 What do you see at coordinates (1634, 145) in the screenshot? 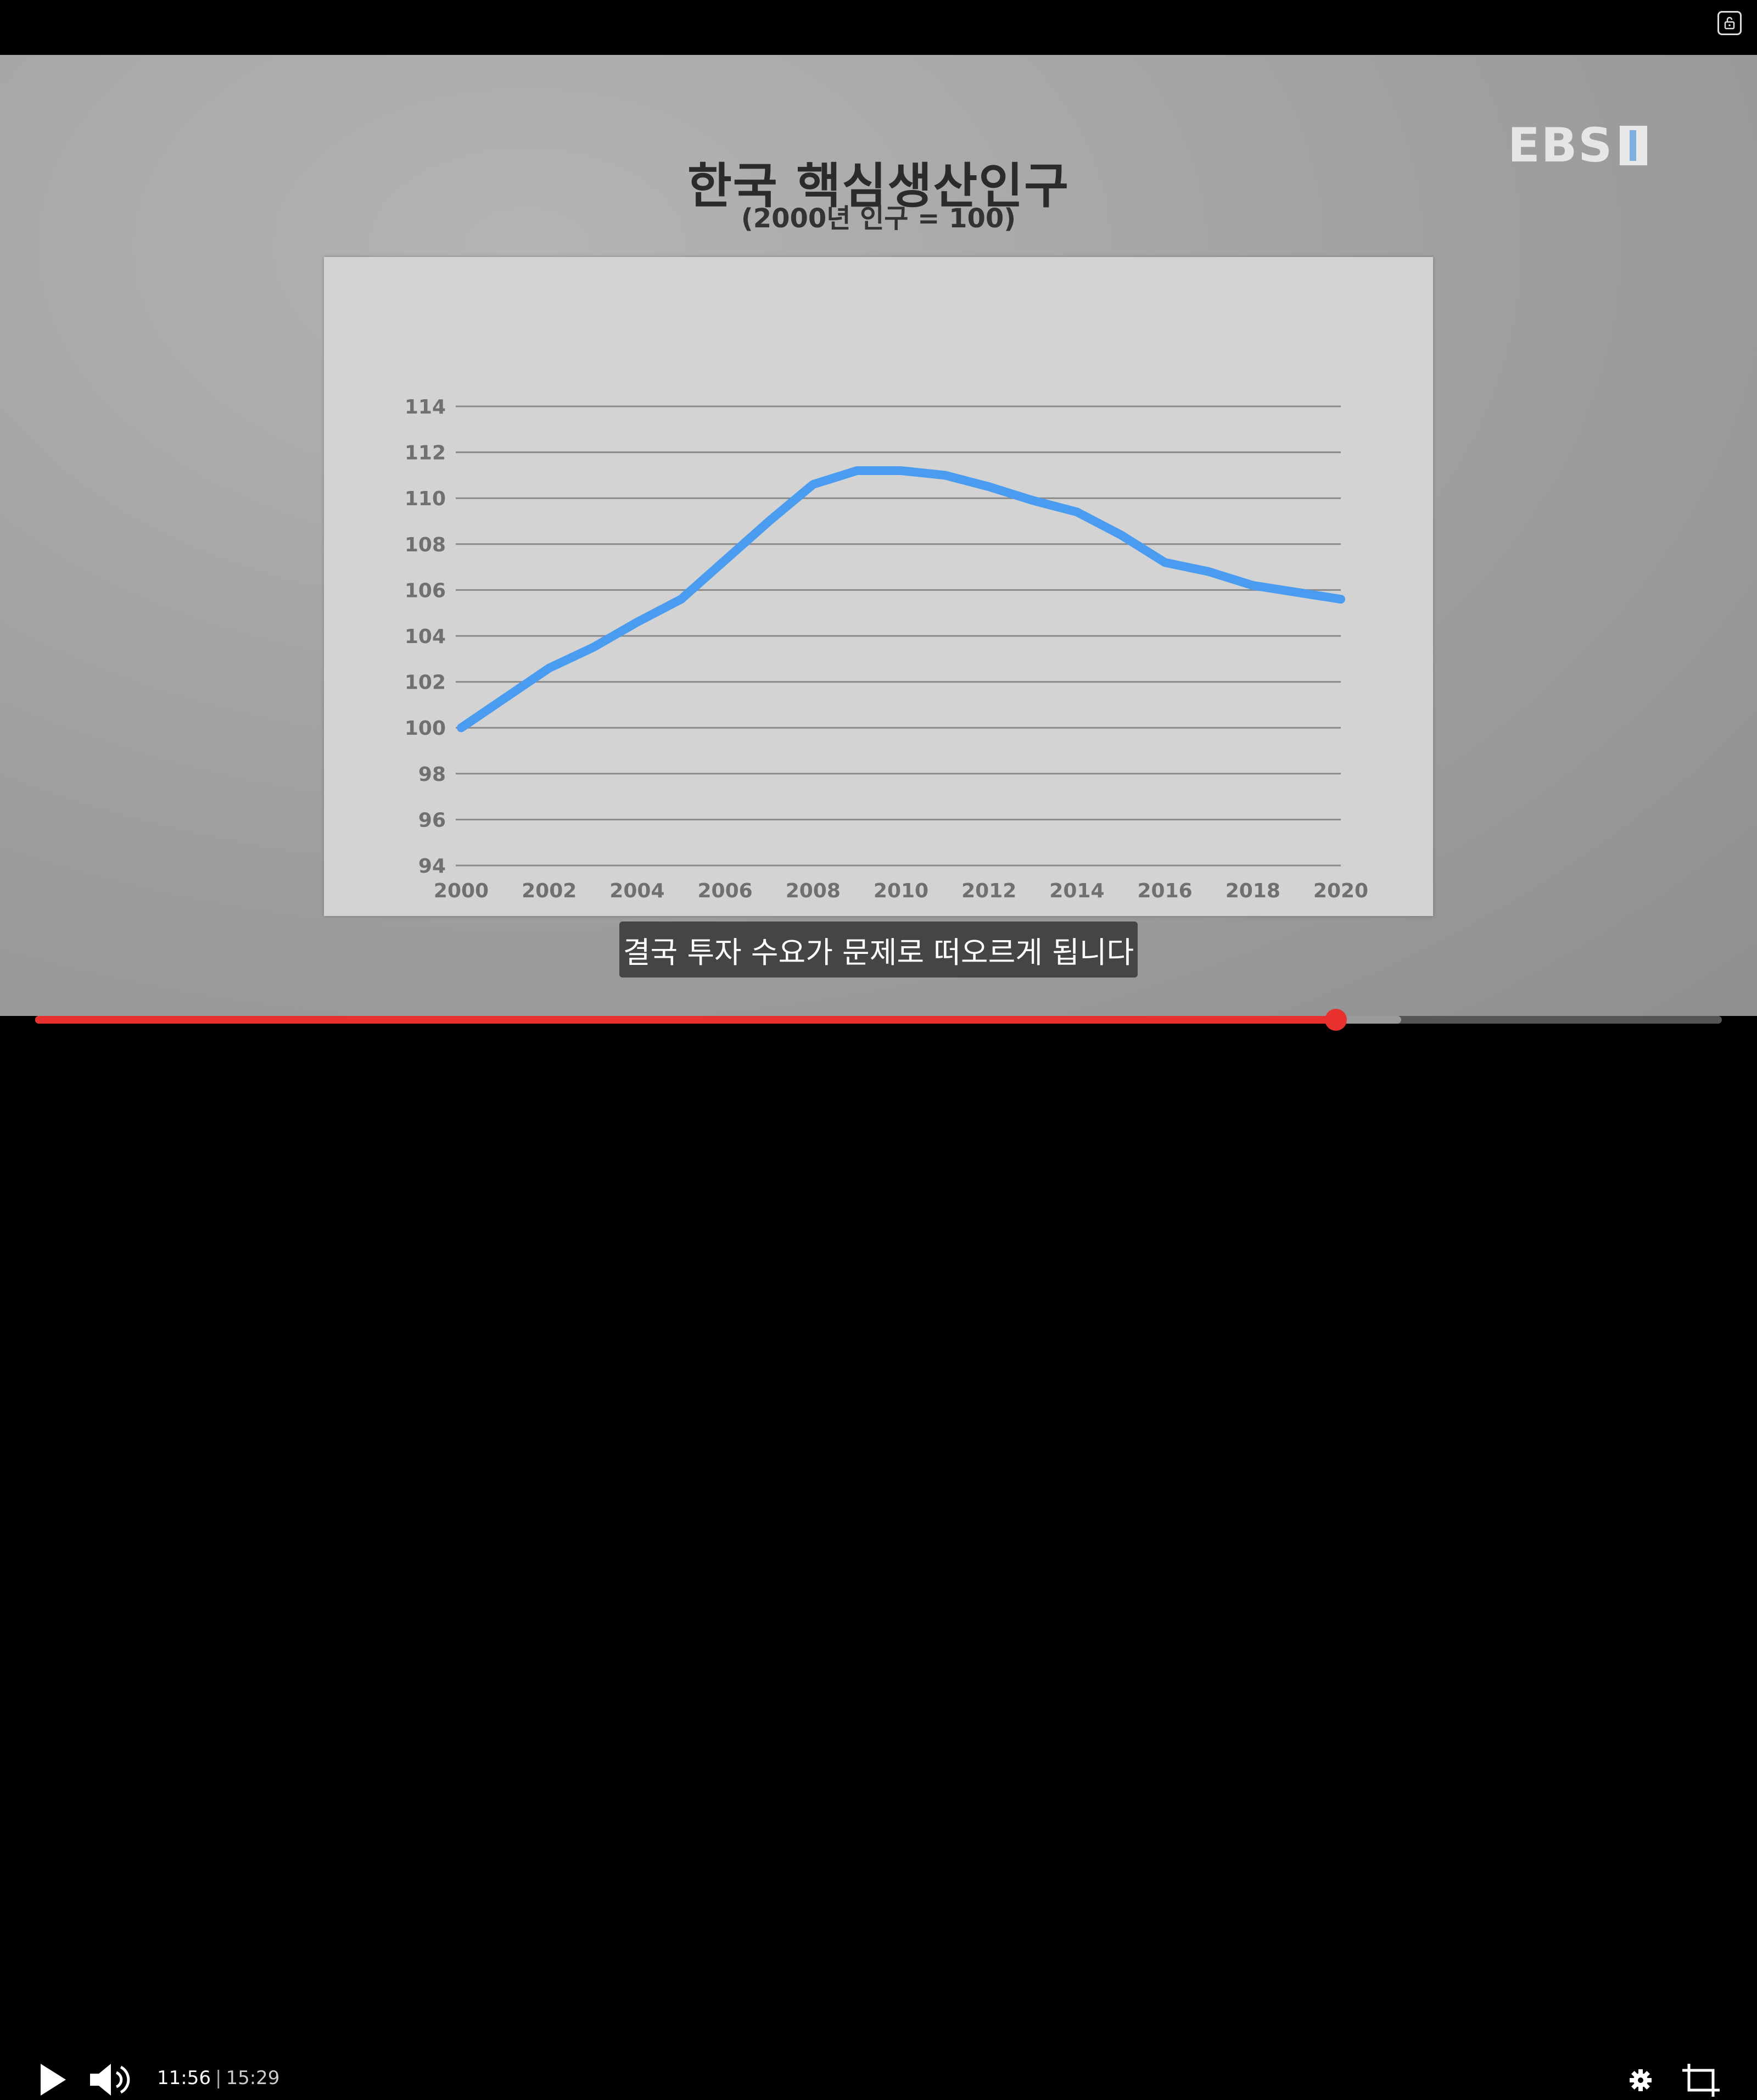
I see `logo-mark-icon` at bounding box center [1634, 145].